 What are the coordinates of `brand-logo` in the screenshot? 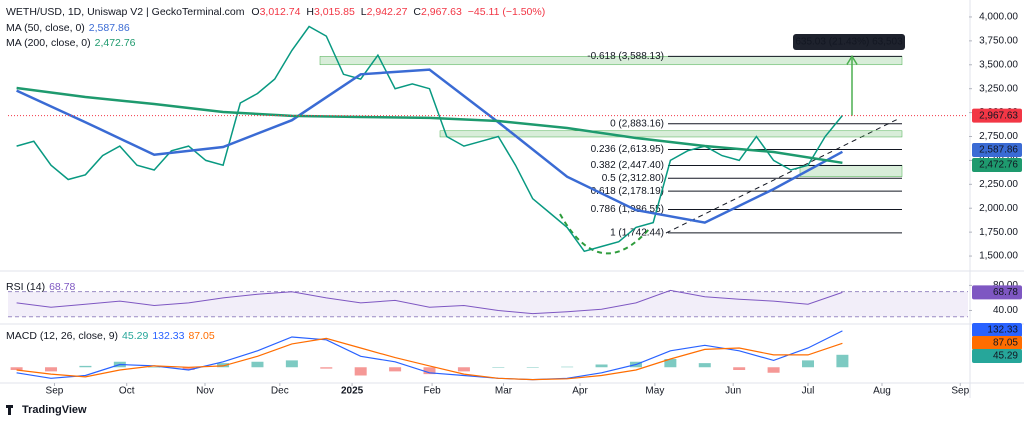 It's located at (9, 410).